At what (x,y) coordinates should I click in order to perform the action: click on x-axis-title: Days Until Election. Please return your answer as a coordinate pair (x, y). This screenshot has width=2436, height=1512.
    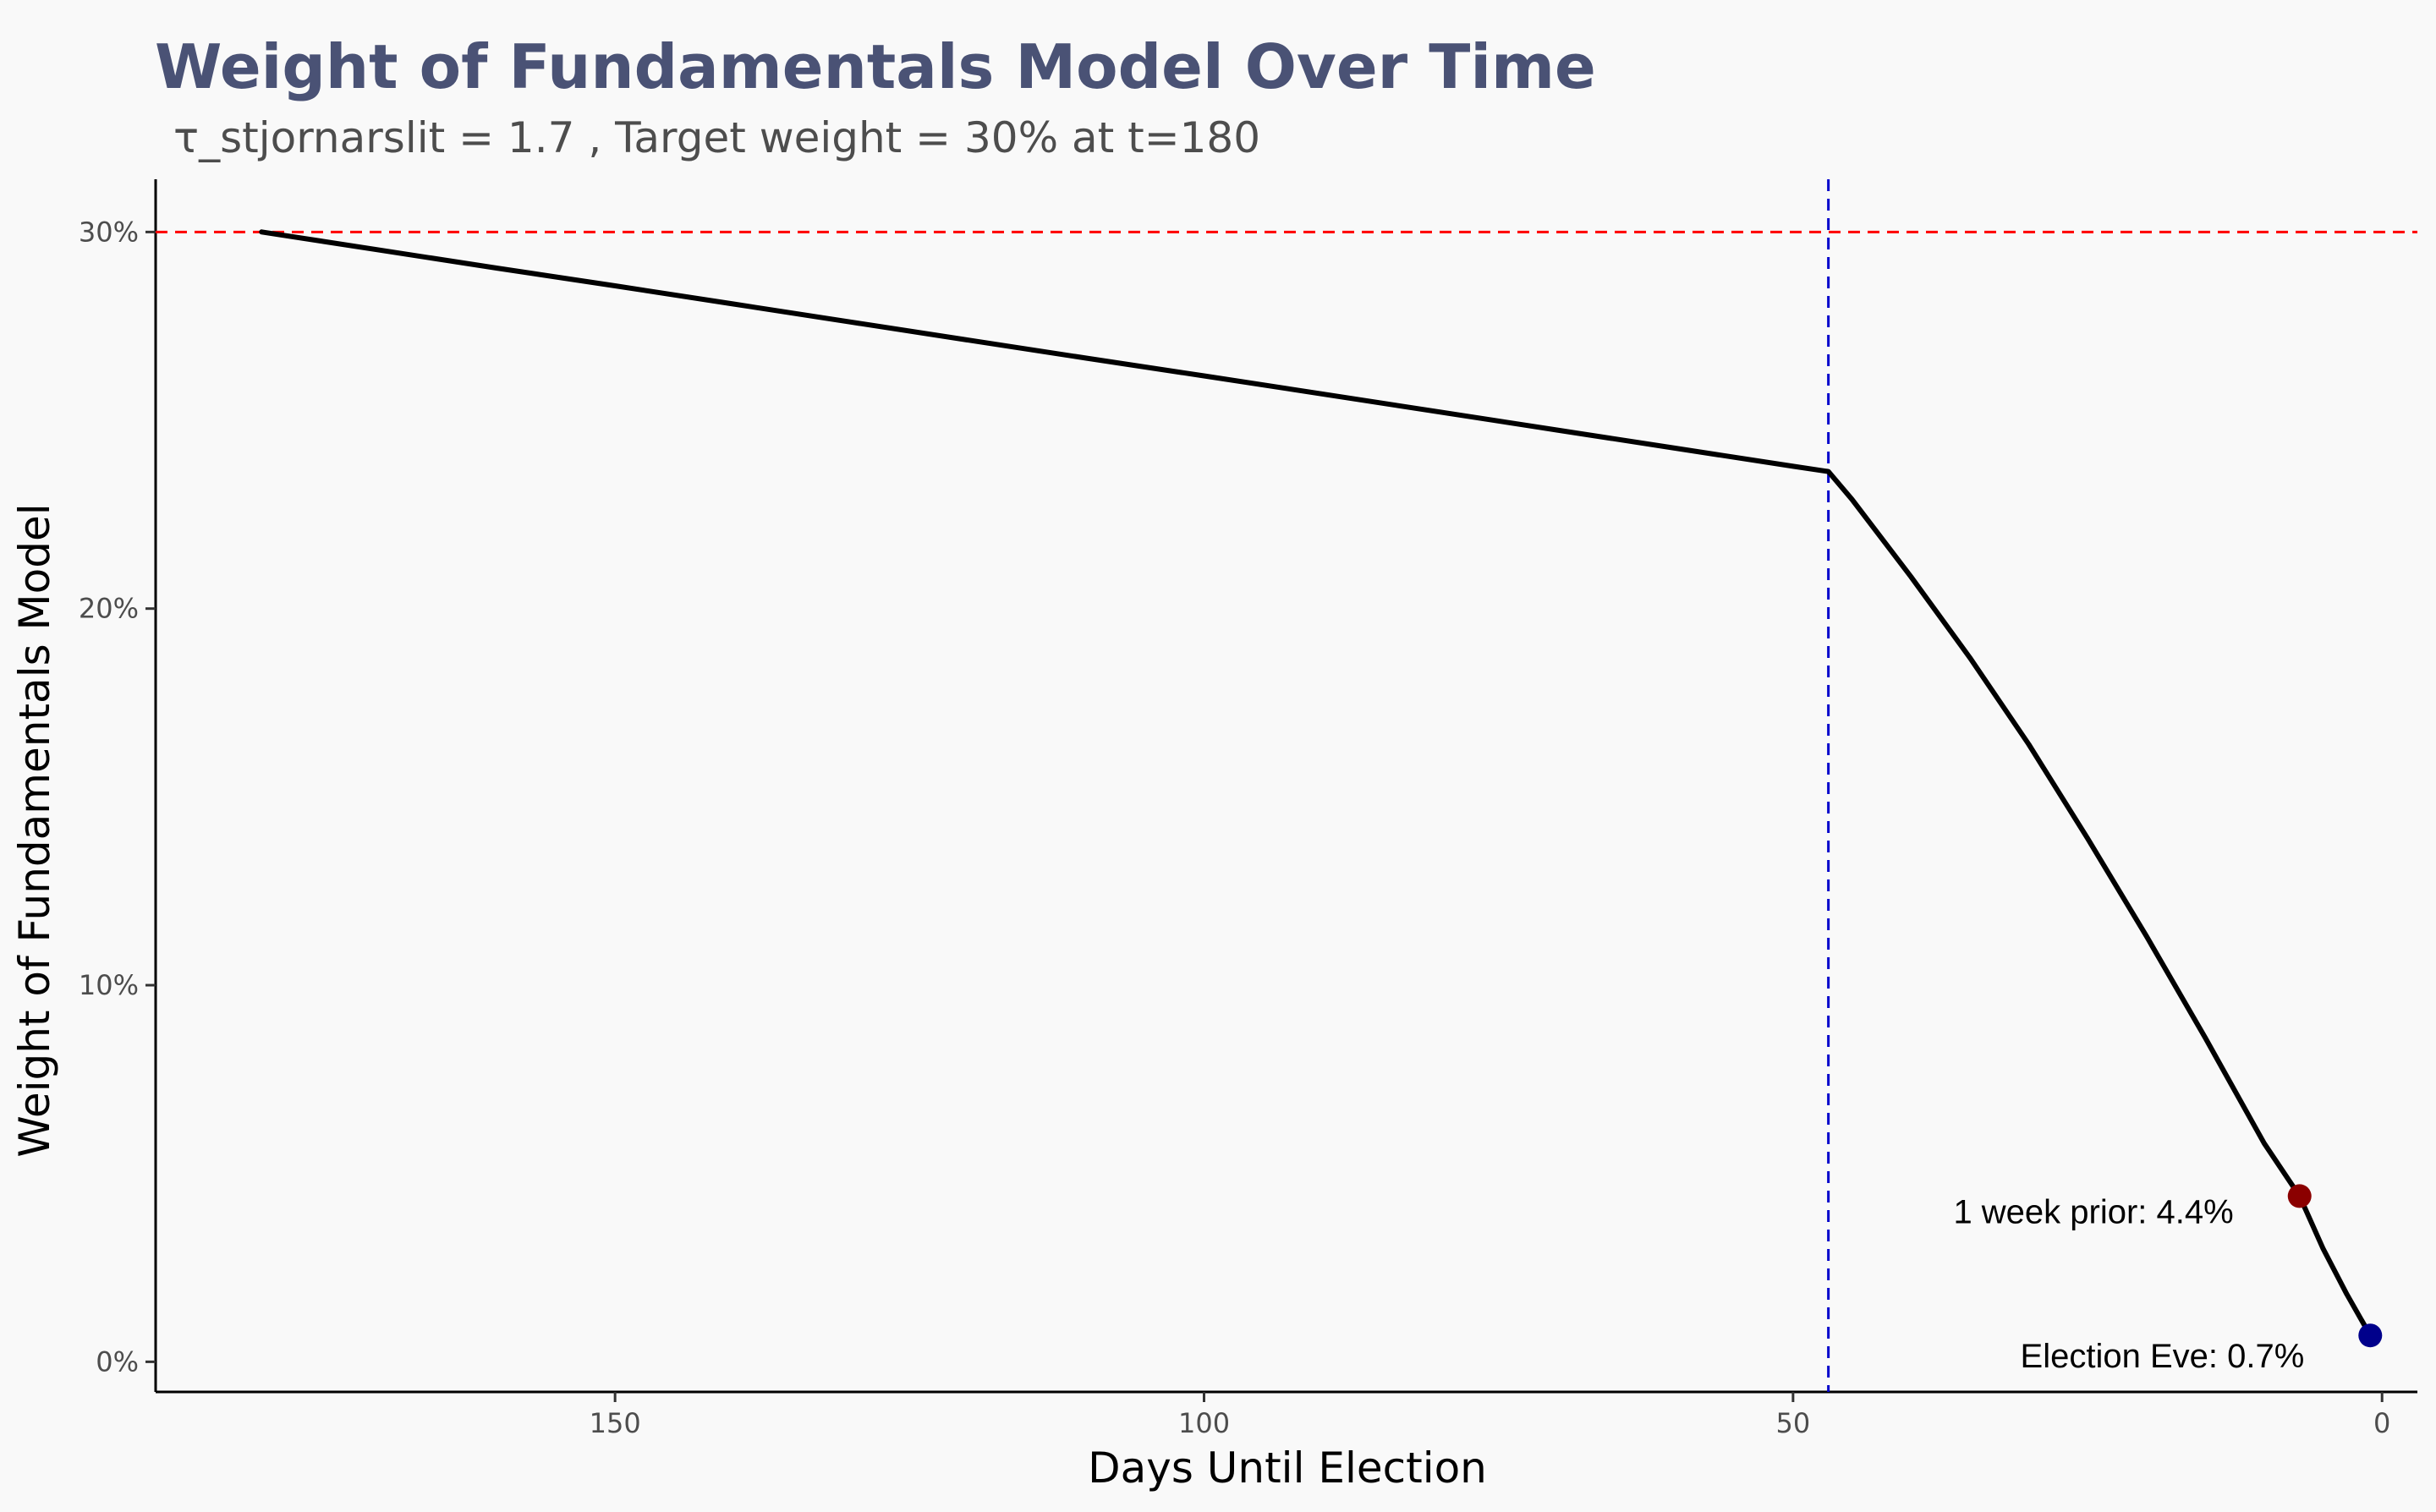
    Looking at the image, I should click on (1287, 1468).